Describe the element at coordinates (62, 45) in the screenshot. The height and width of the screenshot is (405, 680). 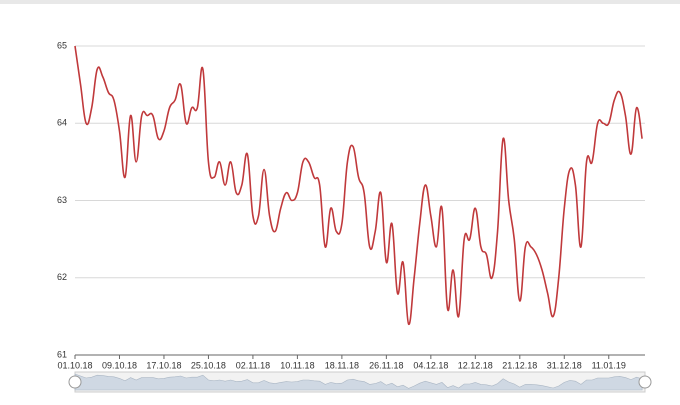
I see `y-tick-label: 65` at that location.